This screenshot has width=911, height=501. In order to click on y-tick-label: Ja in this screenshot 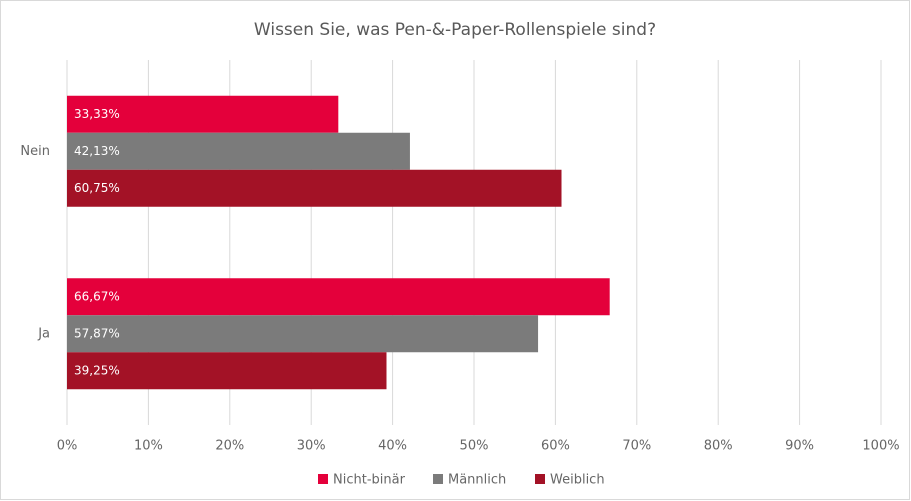, I will do `click(43, 333)`.